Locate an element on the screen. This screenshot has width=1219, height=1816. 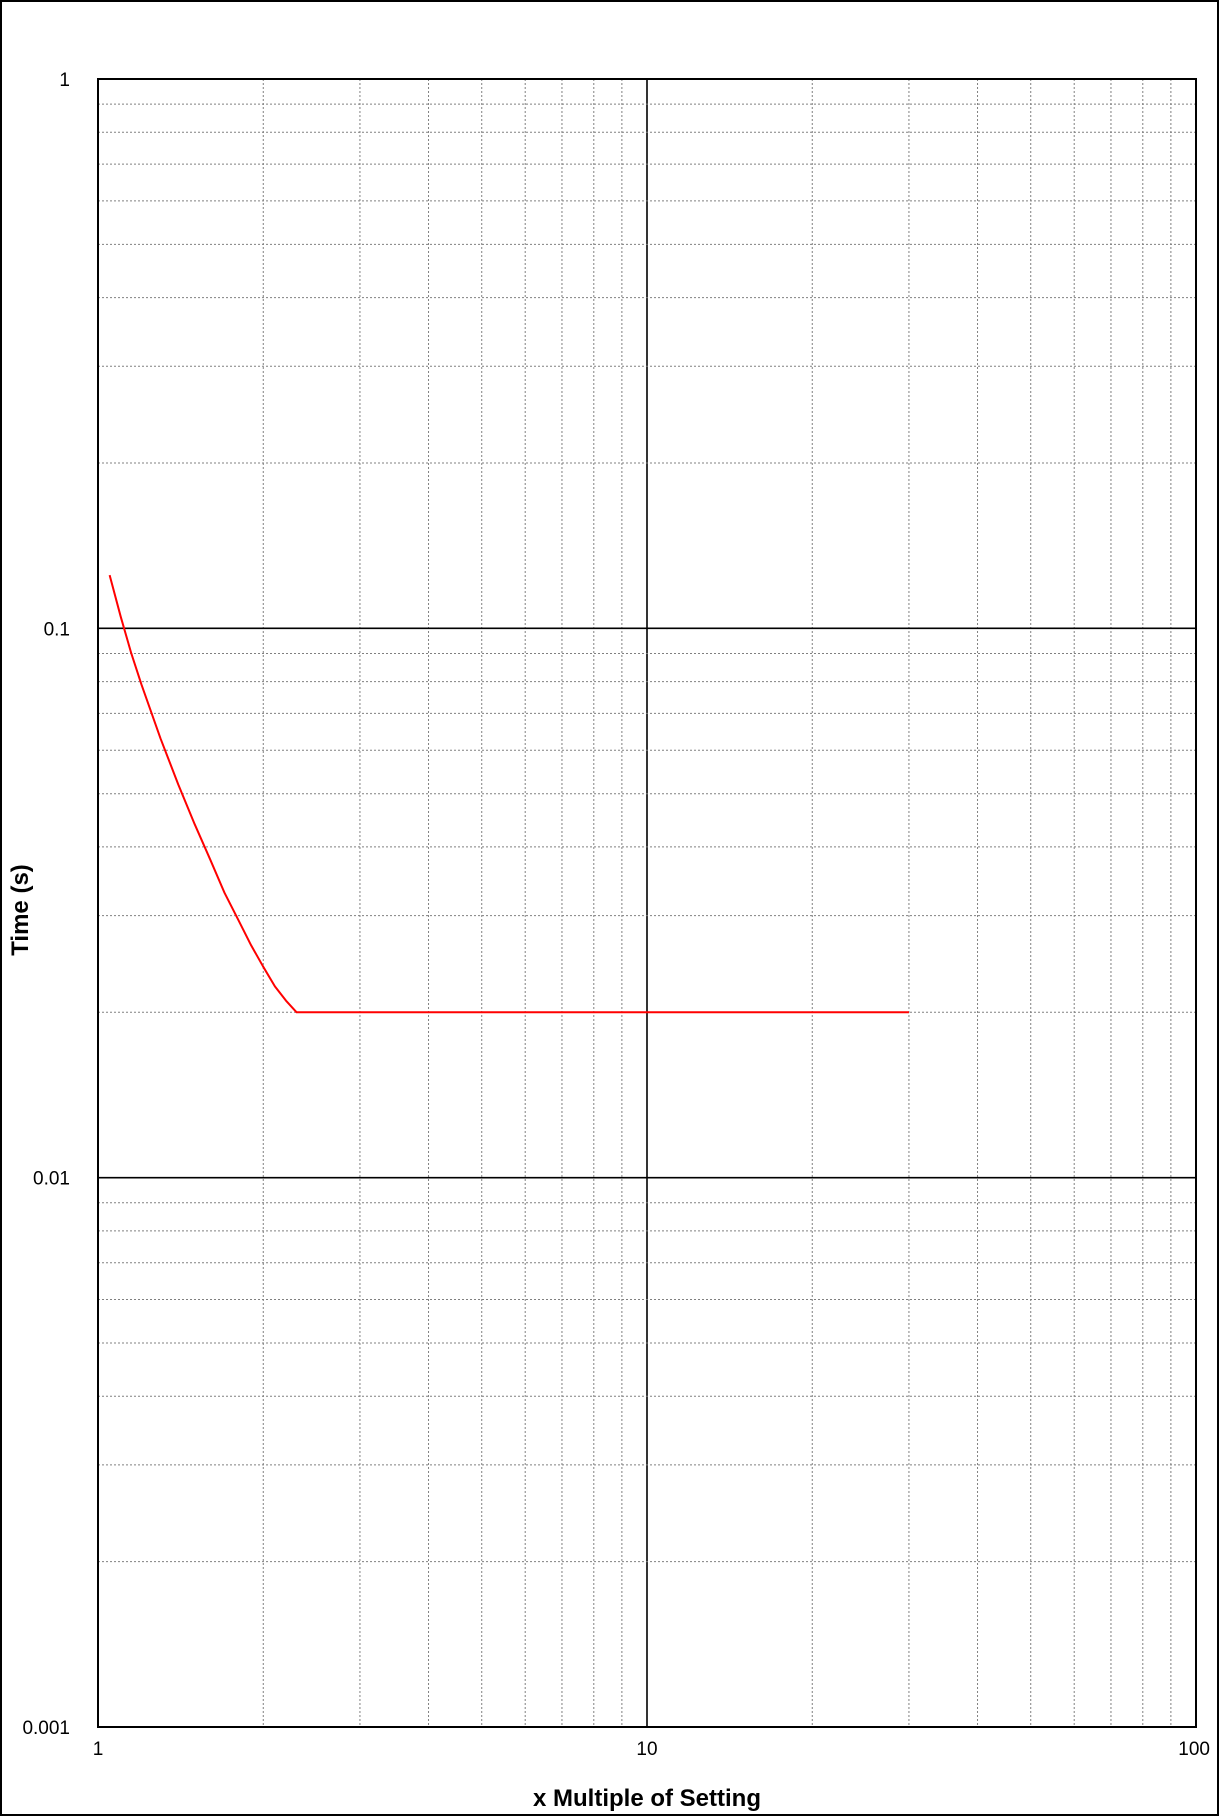
y-tick-label: 0.001 is located at coordinates (46, 1728).